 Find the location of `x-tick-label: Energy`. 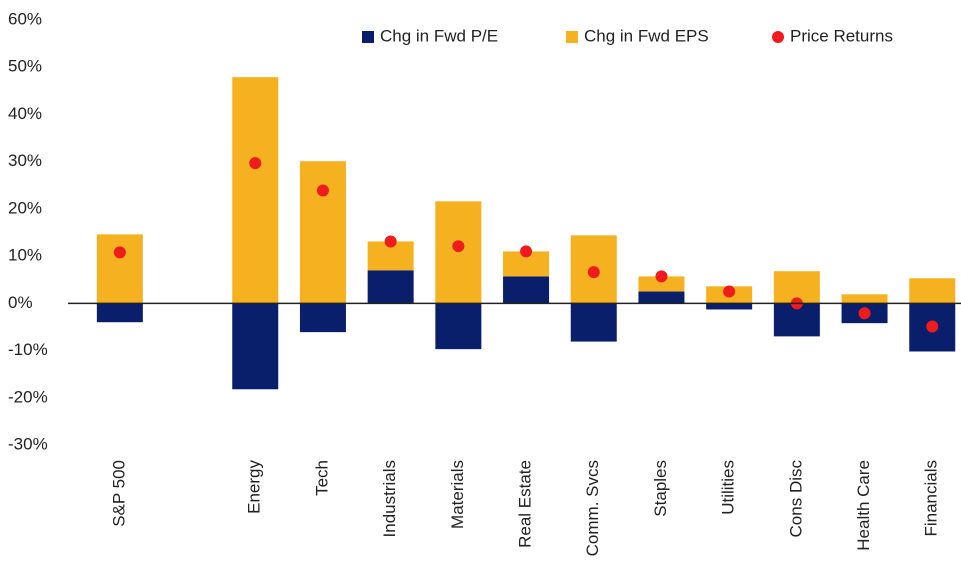

x-tick-label: Energy is located at coordinates (254, 487).